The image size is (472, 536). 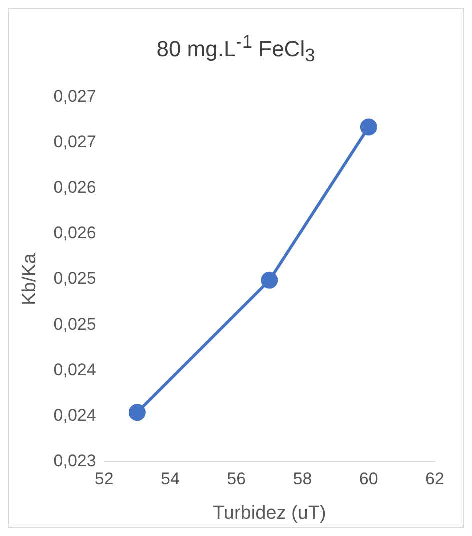 I want to click on x-tick-label: 58, so click(x=302, y=479).